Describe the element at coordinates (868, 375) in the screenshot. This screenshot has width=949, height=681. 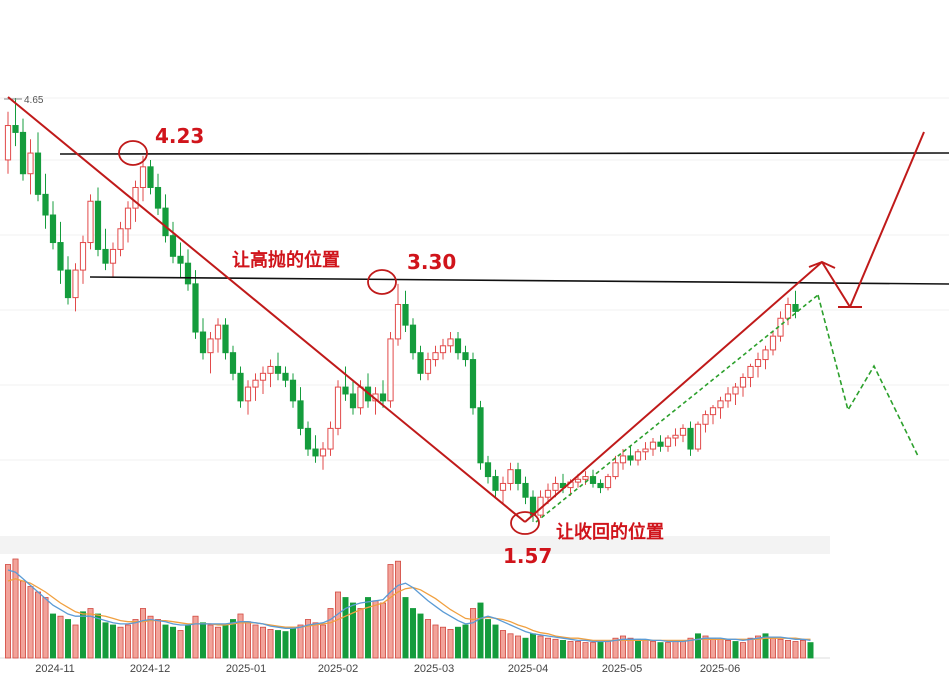
I see `green-projection` at that location.